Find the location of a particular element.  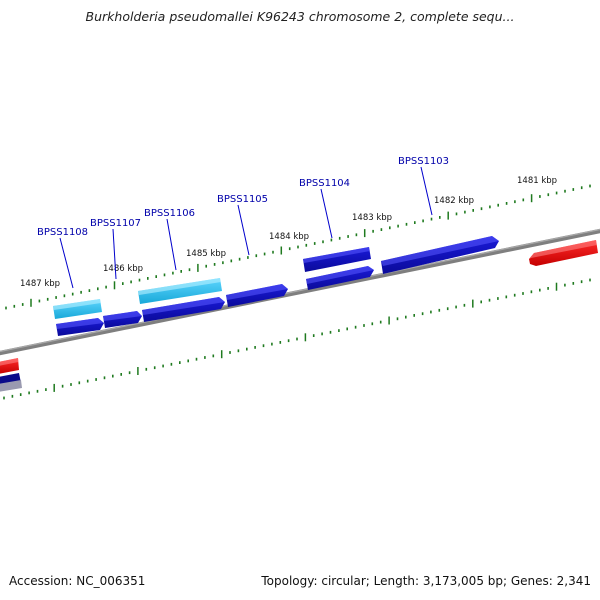

kbp-label-1482: 1482 kbp is located at coordinates (454, 201).